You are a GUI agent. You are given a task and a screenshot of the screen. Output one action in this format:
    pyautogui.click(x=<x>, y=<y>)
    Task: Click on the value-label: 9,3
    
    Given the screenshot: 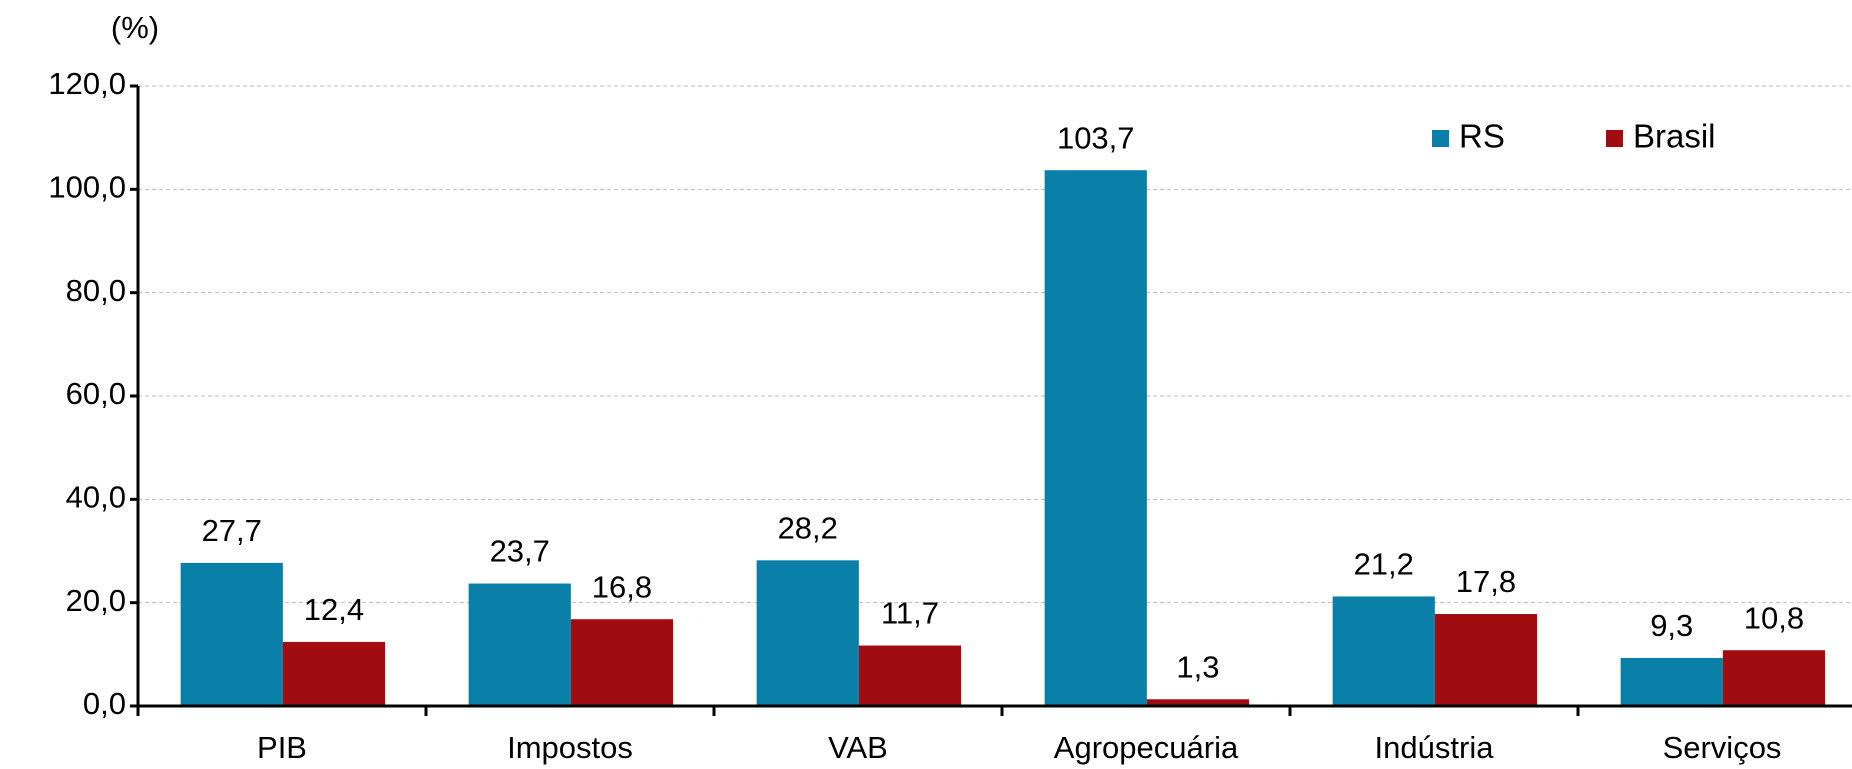 What is the action you would take?
    pyautogui.click(x=1671, y=625)
    